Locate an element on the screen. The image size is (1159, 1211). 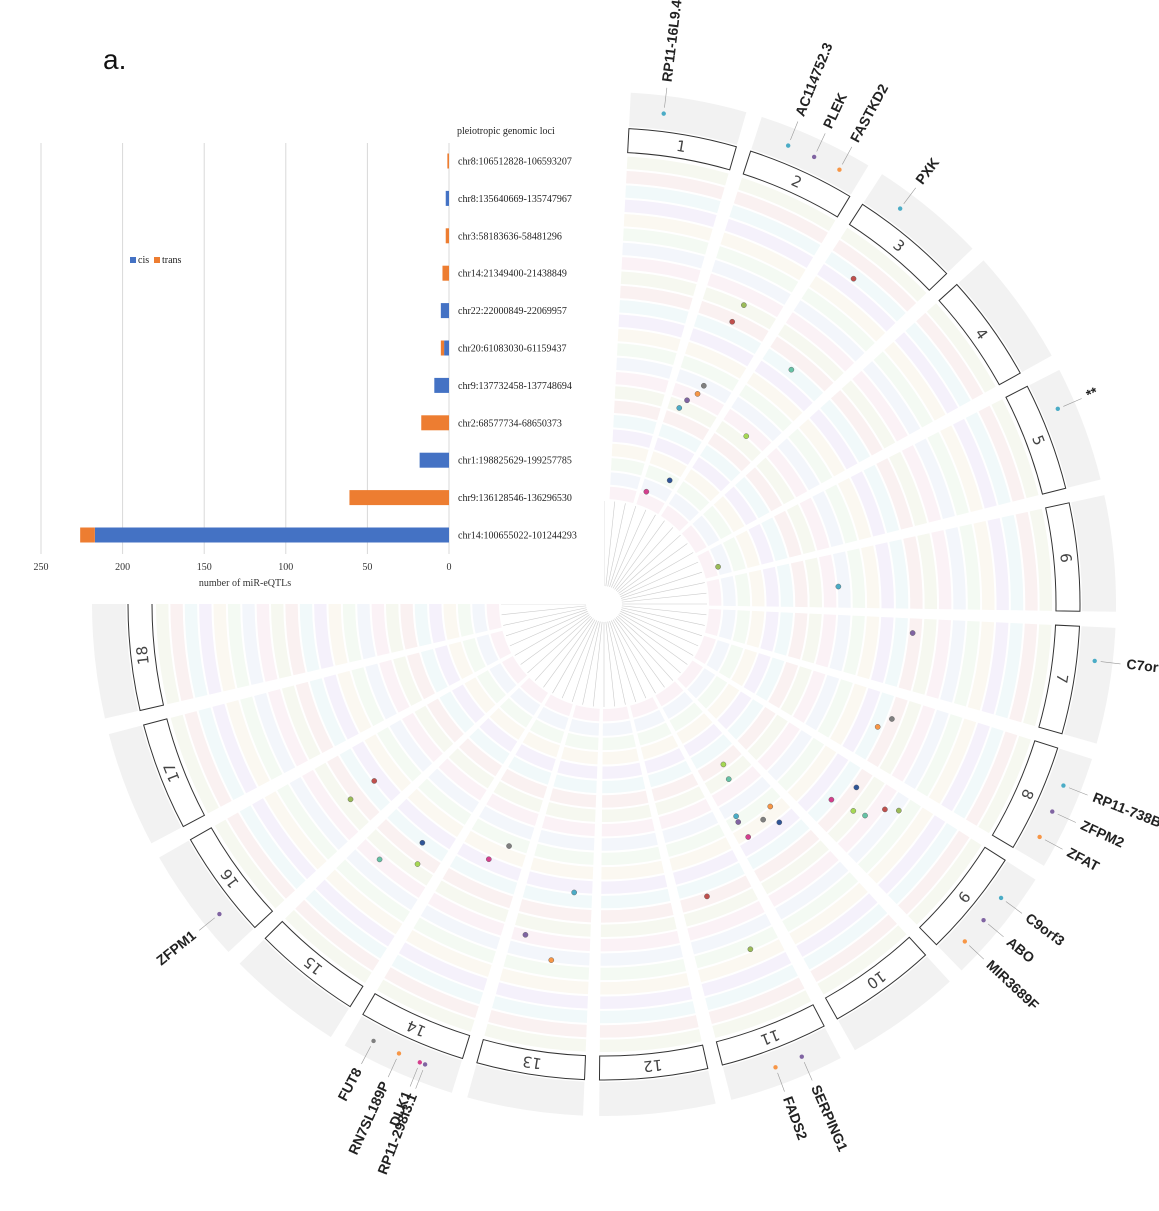
label-band-chr16 is located at coordinates (206, 896).